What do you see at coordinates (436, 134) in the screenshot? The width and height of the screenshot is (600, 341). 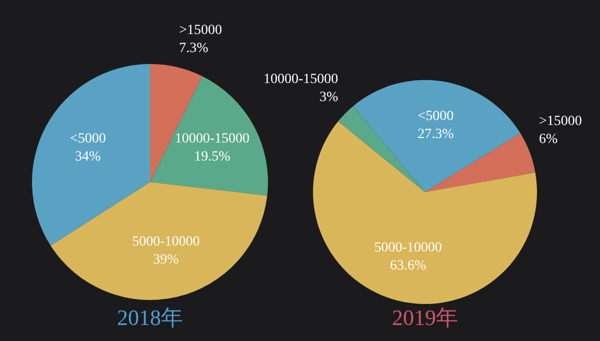 I see `data-label: 27.3%` at bounding box center [436, 134].